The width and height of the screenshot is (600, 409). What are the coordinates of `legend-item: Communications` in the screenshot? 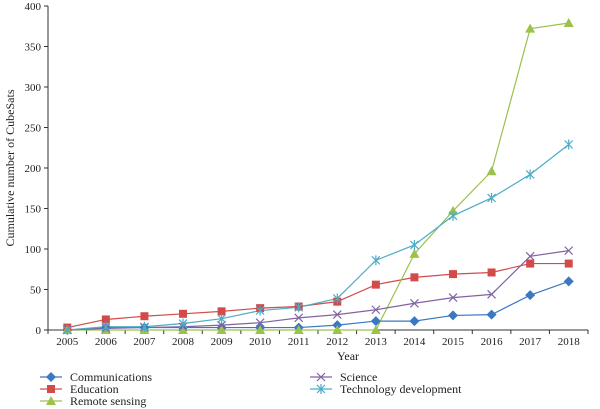 It's located at (96, 377).